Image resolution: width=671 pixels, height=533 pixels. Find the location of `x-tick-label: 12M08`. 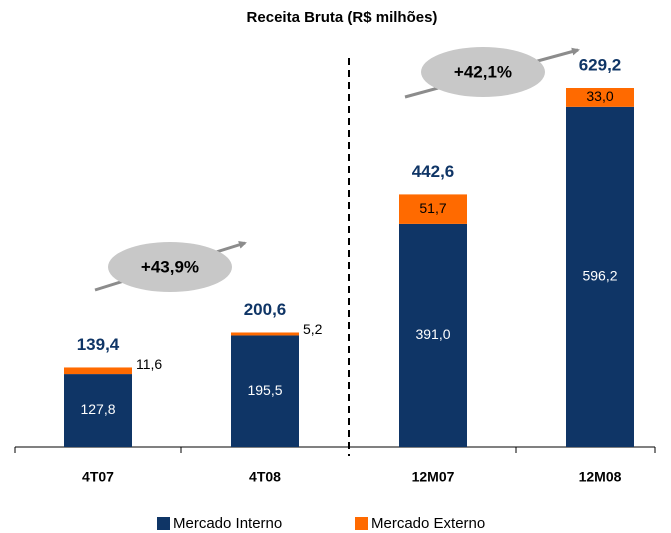

x-tick-label: 12M08 is located at coordinates (600, 477).